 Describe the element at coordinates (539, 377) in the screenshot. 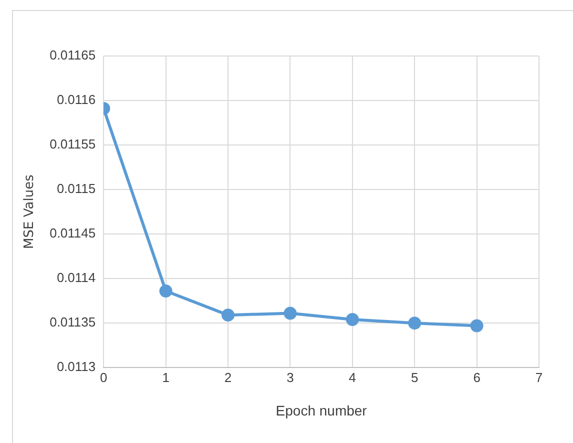

I see `x-tick-label: 7` at that location.